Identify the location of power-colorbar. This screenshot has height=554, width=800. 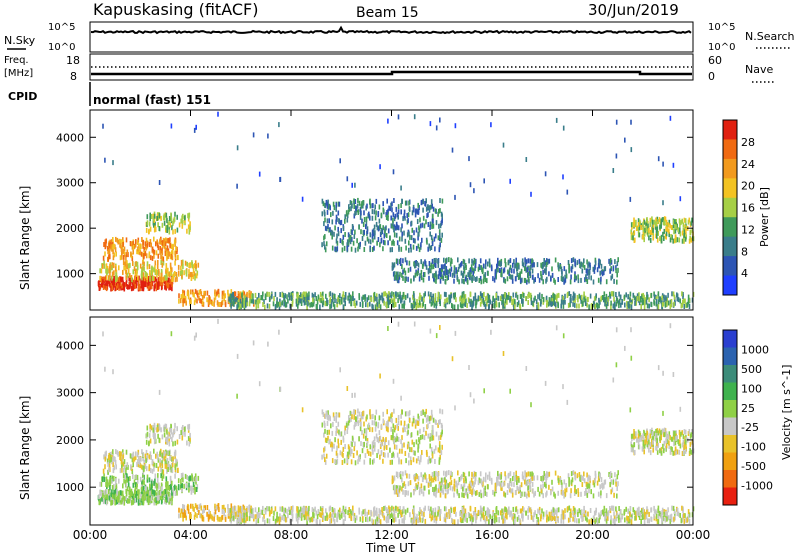
(730, 208).